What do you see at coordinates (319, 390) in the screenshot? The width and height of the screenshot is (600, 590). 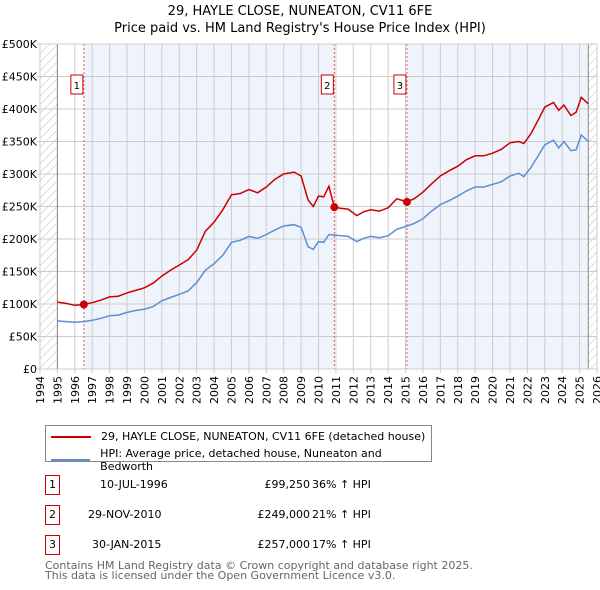 I see `x-tick-label: 2010` at bounding box center [319, 390].